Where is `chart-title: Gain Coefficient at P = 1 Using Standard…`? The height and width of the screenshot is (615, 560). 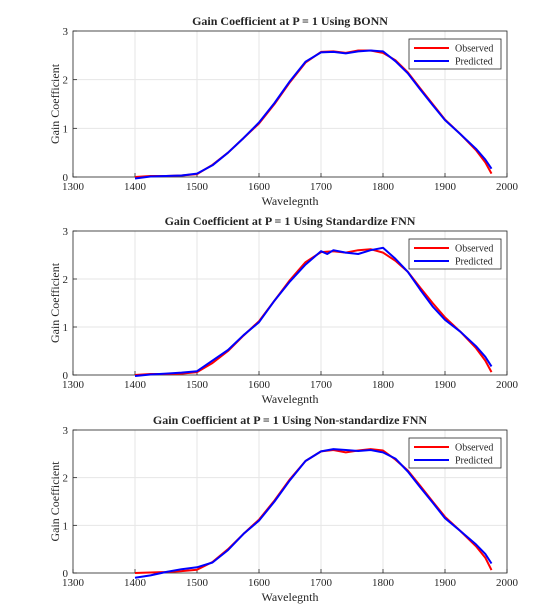 chart-title: Gain Coefficient at P = 1 Using Standard… is located at coordinates (290, 221).